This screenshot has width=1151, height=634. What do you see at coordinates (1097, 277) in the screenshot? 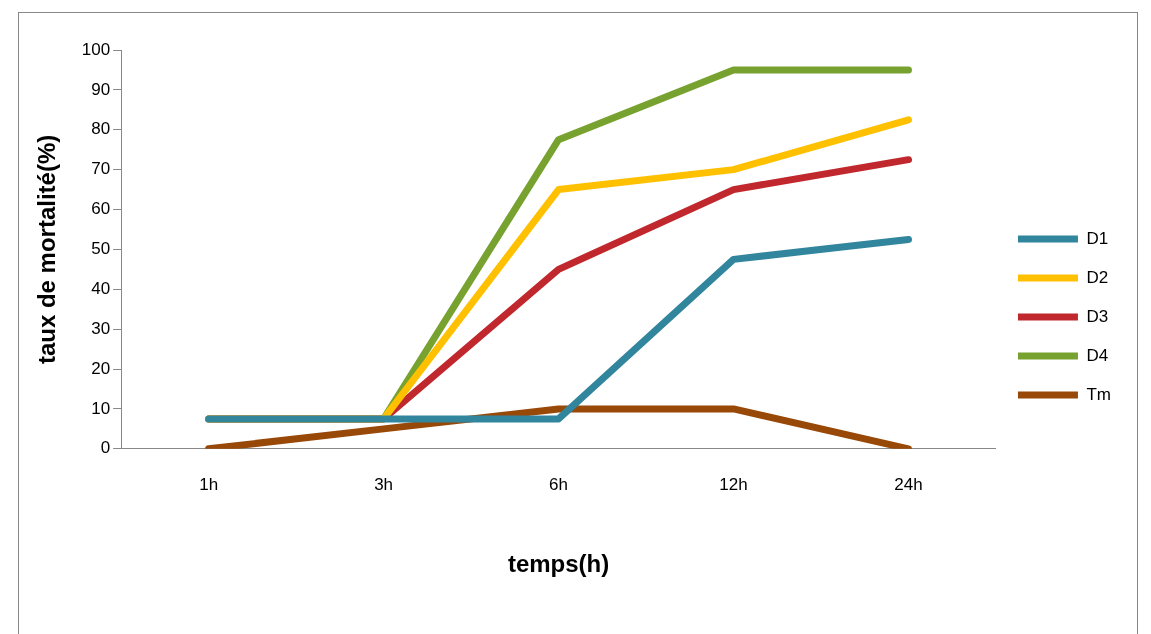
I see `legend-label: D2` at bounding box center [1097, 277].